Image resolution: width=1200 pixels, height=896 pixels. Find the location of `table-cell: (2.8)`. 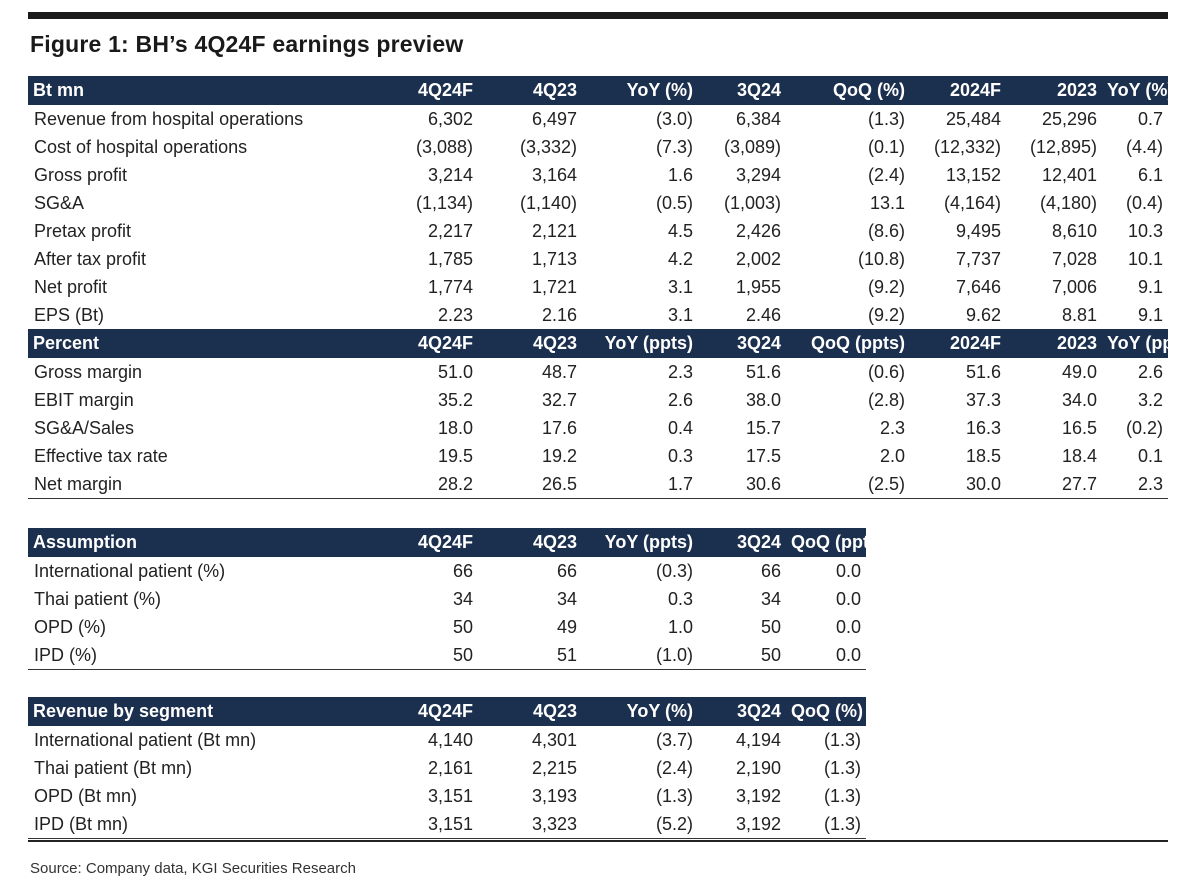

table-cell: (2.8) is located at coordinates (886, 400).